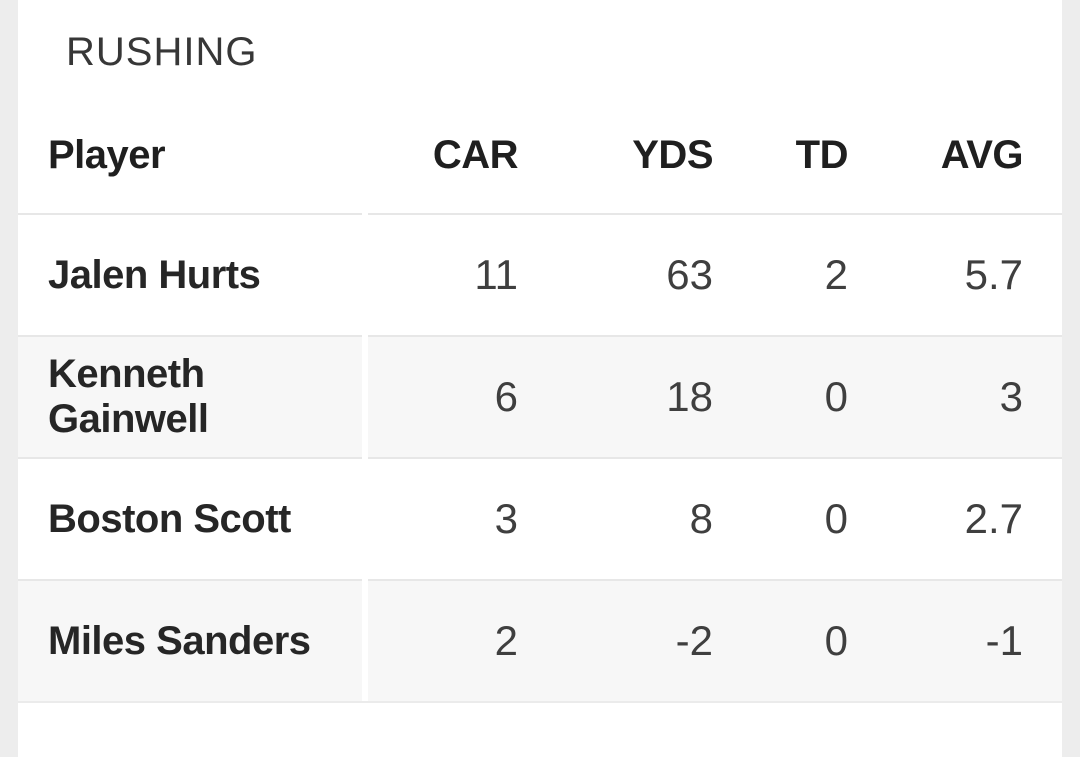  Describe the element at coordinates (715, 396) in the screenshot. I see `row-stats-group: 6 18 0 3` at that location.